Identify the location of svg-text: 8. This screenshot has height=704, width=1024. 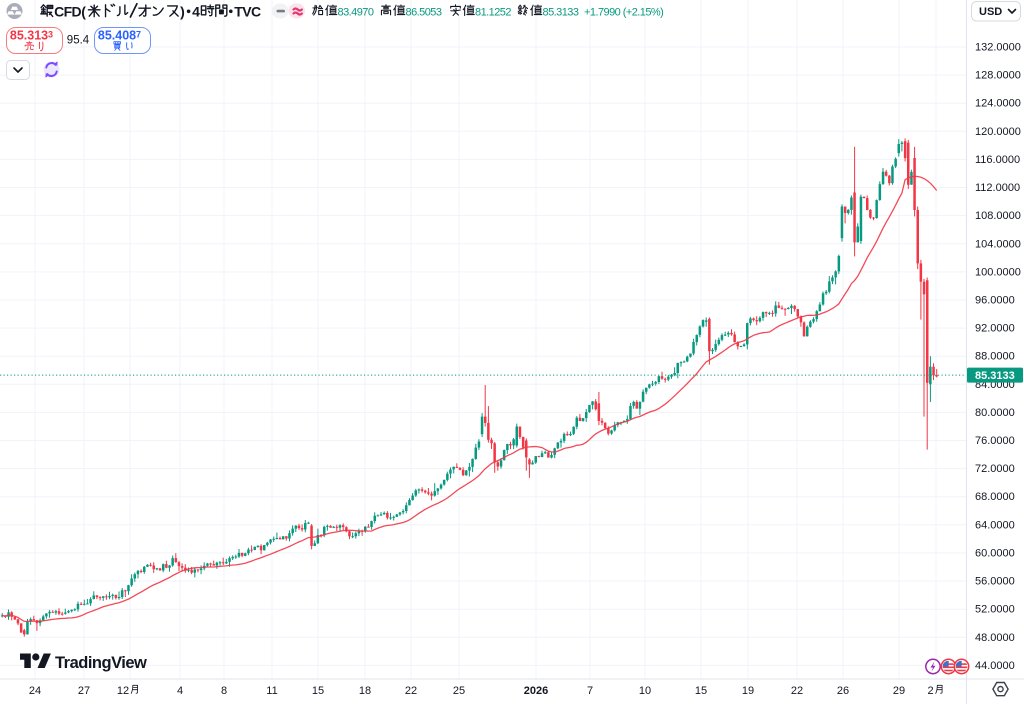
(224, 691).